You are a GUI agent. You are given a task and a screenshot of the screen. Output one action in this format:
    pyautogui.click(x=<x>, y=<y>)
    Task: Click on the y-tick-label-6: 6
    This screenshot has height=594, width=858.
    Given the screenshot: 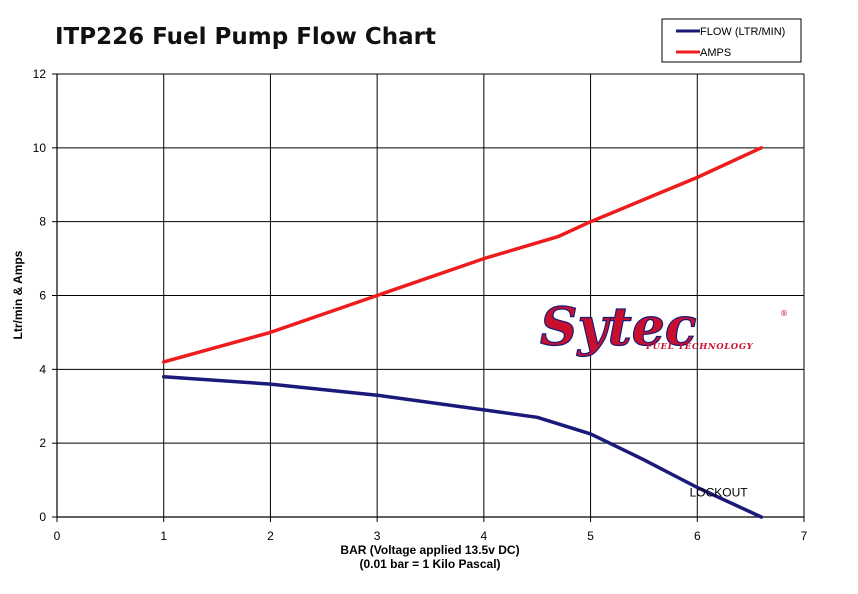 What is the action you would take?
    pyautogui.click(x=42, y=296)
    